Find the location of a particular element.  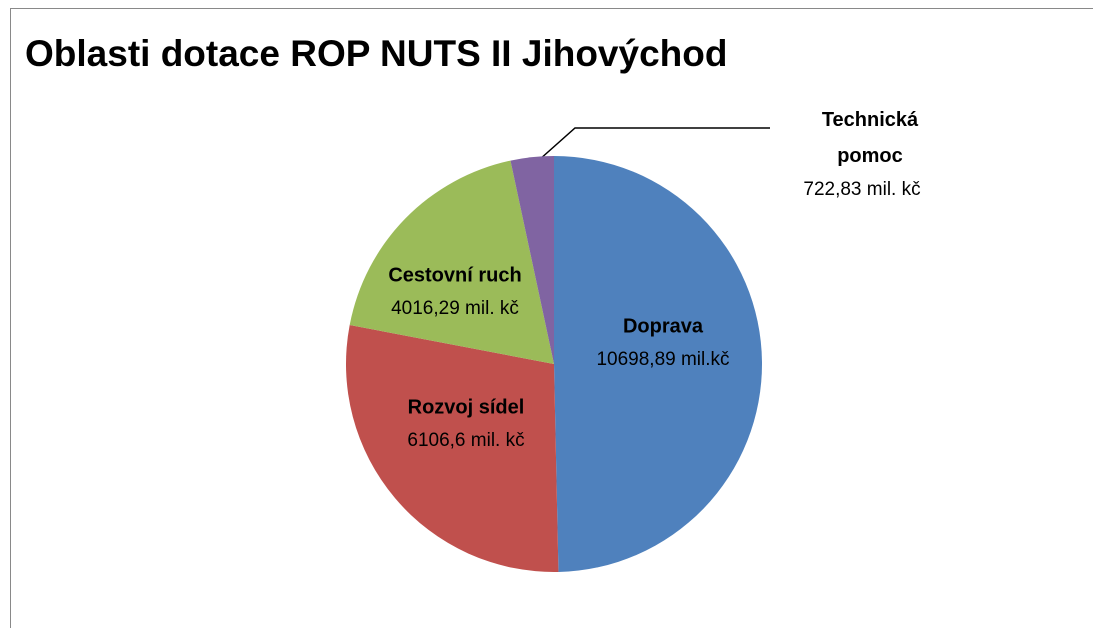

value-label: 4016,29 mil. kč is located at coordinates (455, 308).